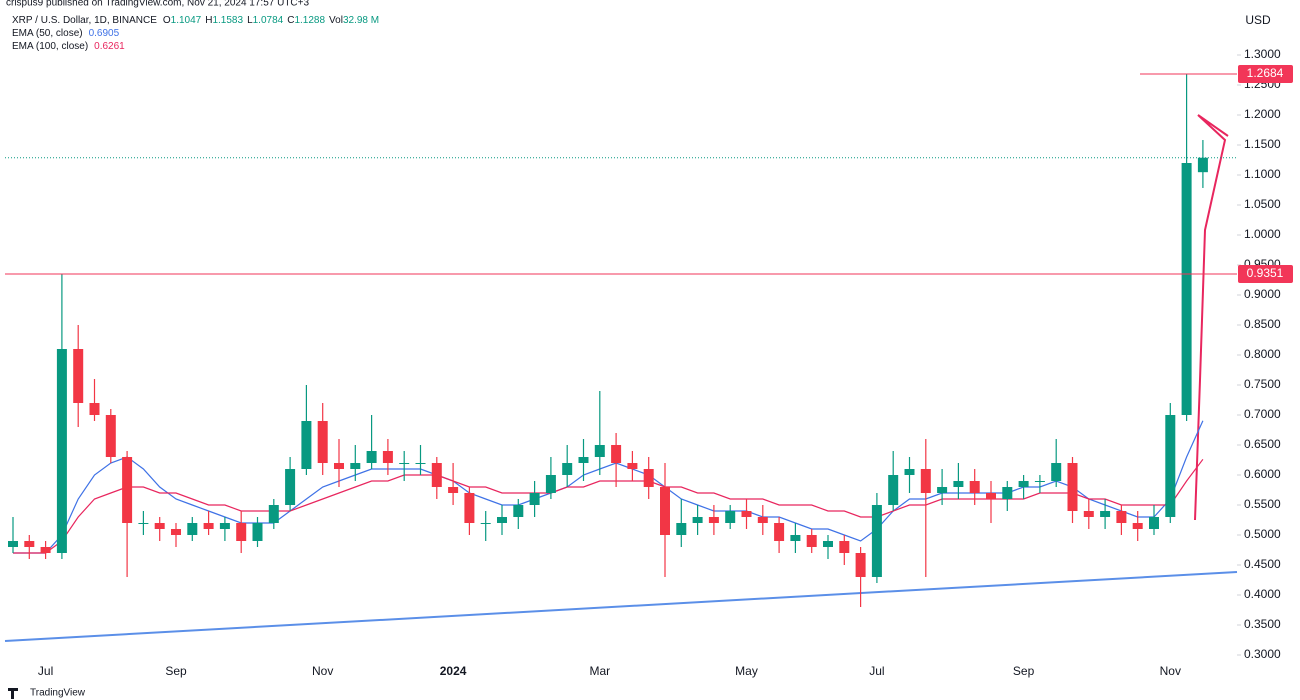  I want to click on y-tick-label: 1.3000, so click(1262, 54).